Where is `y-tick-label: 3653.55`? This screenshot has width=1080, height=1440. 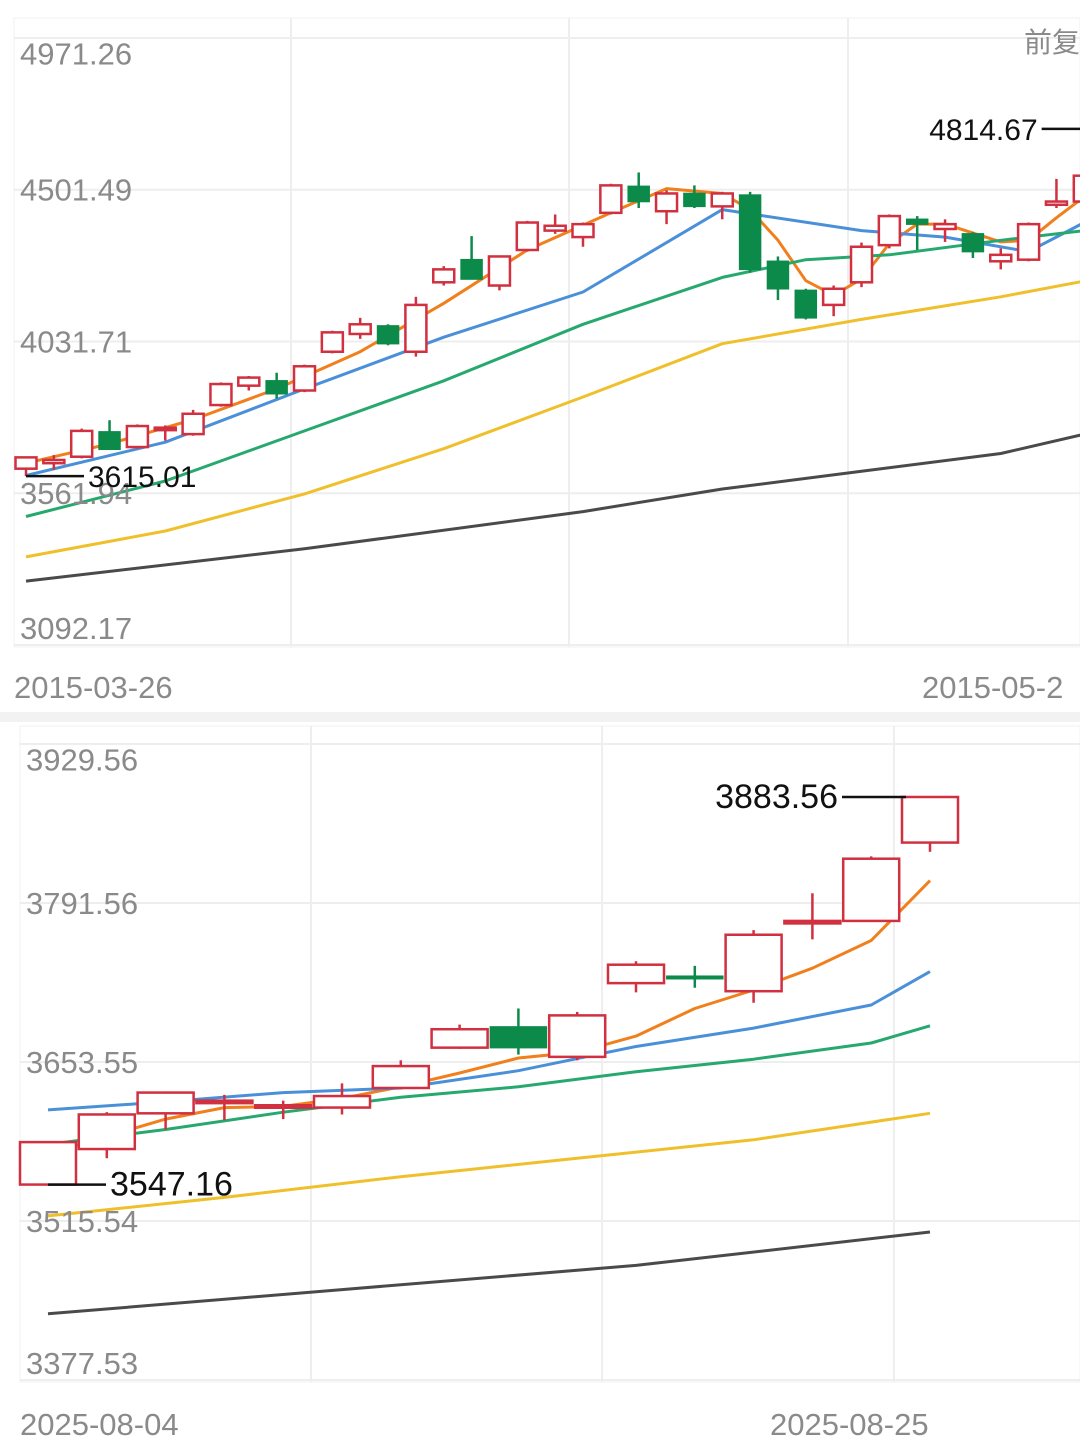
y-tick-label: 3653.55 is located at coordinates (82, 1062).